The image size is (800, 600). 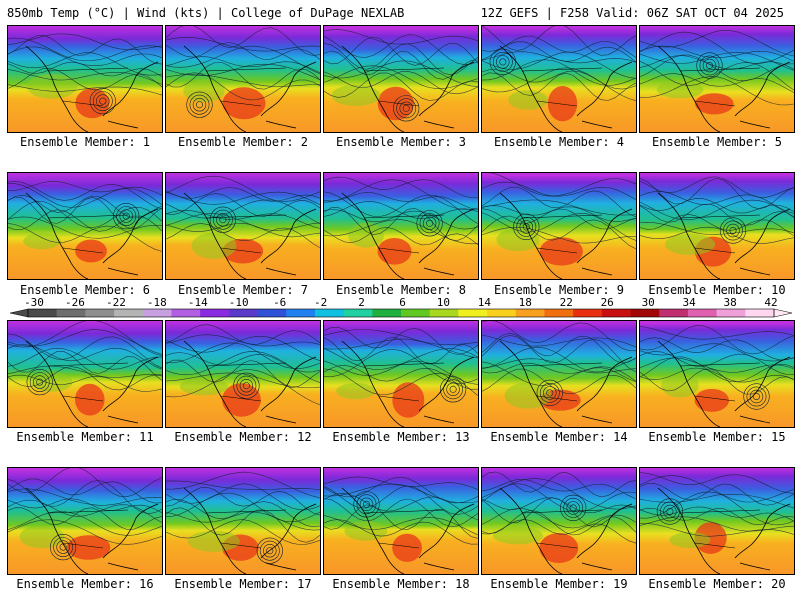 I want to click on ensemble-member-label: Ensemble Member: 11, so click(x=85, y=437).